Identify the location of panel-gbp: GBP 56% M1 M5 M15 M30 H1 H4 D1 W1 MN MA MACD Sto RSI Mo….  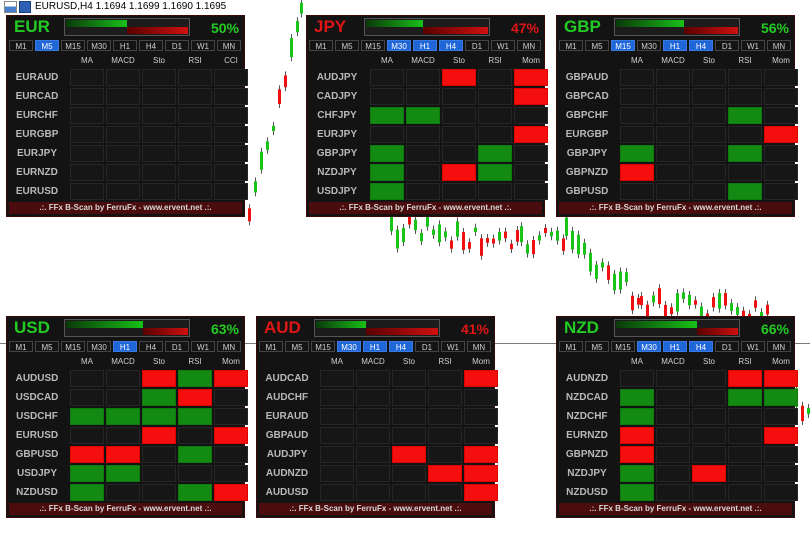
(677, 116).